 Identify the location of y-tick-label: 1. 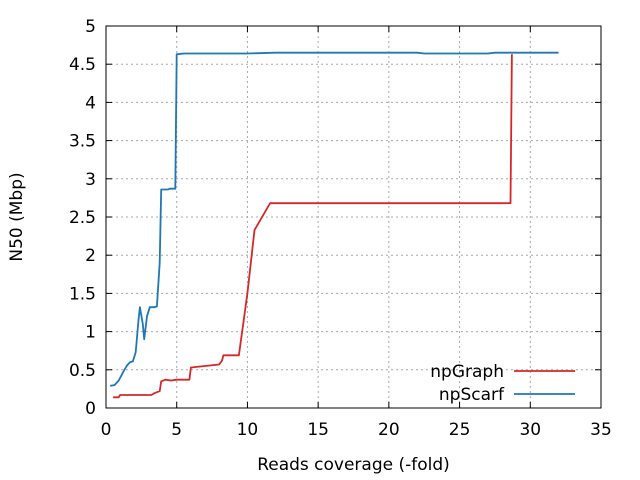
(90, 333).